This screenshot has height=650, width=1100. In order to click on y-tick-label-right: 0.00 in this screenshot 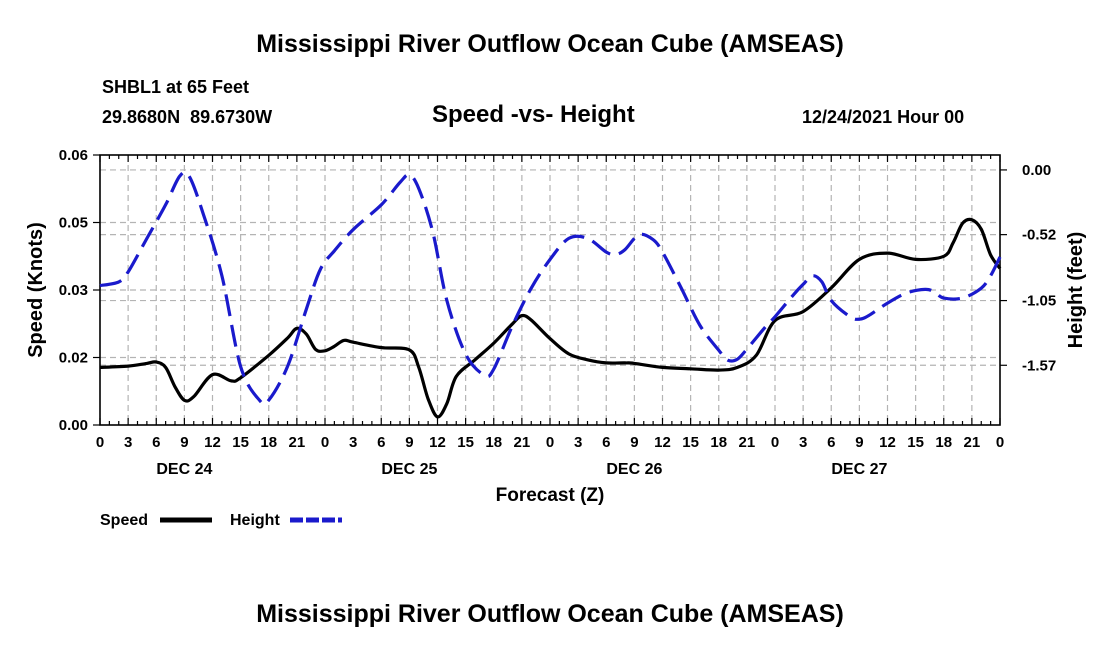, I will do `click(1036, 170)`.